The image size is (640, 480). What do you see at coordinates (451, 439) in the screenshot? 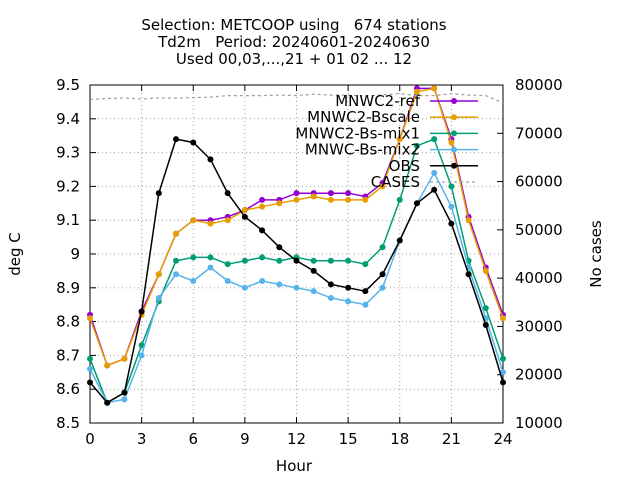
I see `x-tick-label: 21` at bounding box center [451, 439].